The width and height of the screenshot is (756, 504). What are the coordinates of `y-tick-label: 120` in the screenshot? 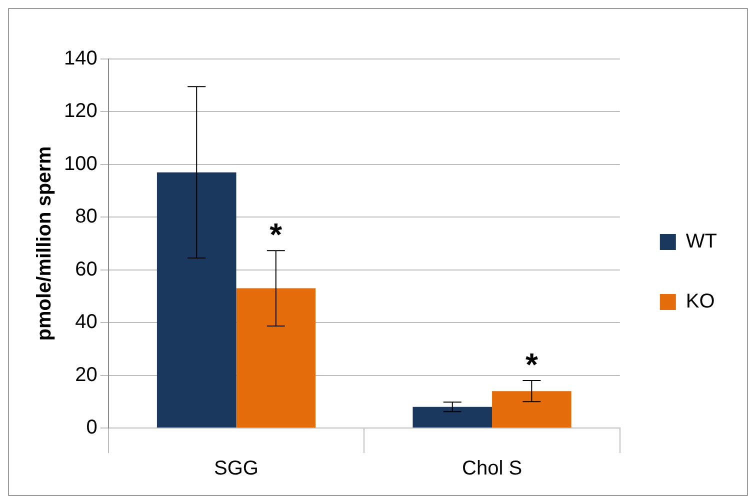 It's located at (81, 111).